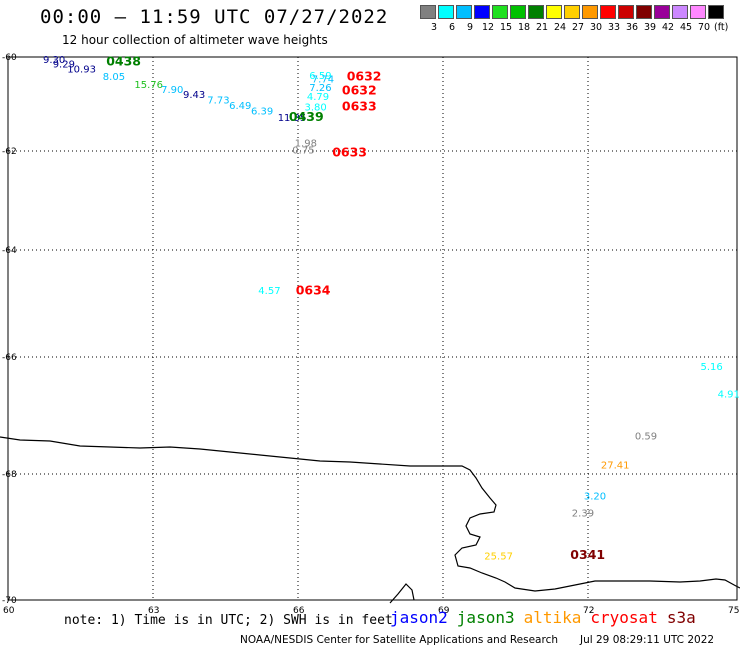  What do you see at coordinates (292, 118) in the screenshot?
I see `wave-height-value: 11.35` at bounding box center [292, 118].